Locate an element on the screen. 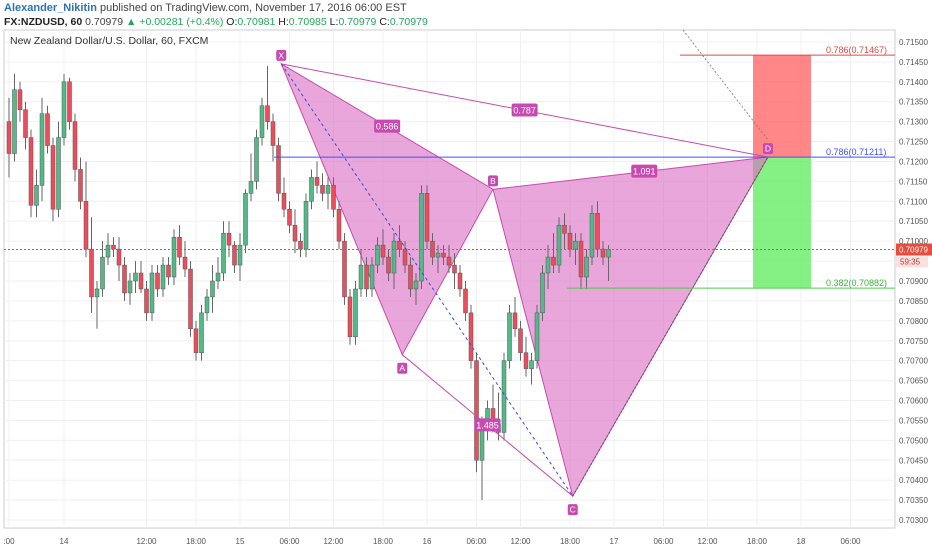  y-tick-label: 0.70500 is located at coordinates (913, 440).